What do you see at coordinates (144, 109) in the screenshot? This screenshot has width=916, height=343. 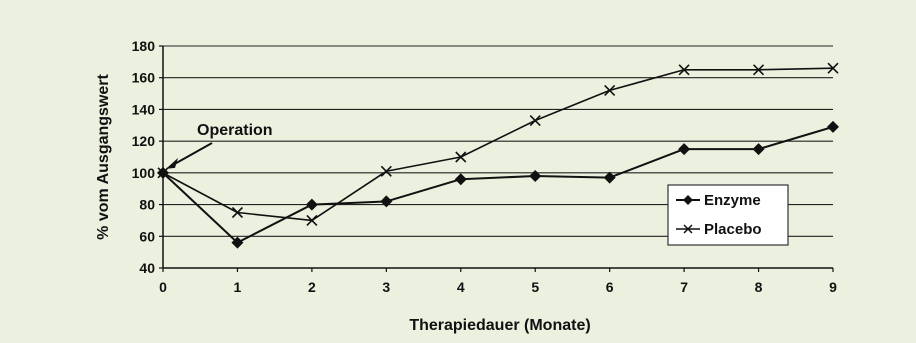 I see `y-tick-label-140: 140` at bounding box center [144, 109].